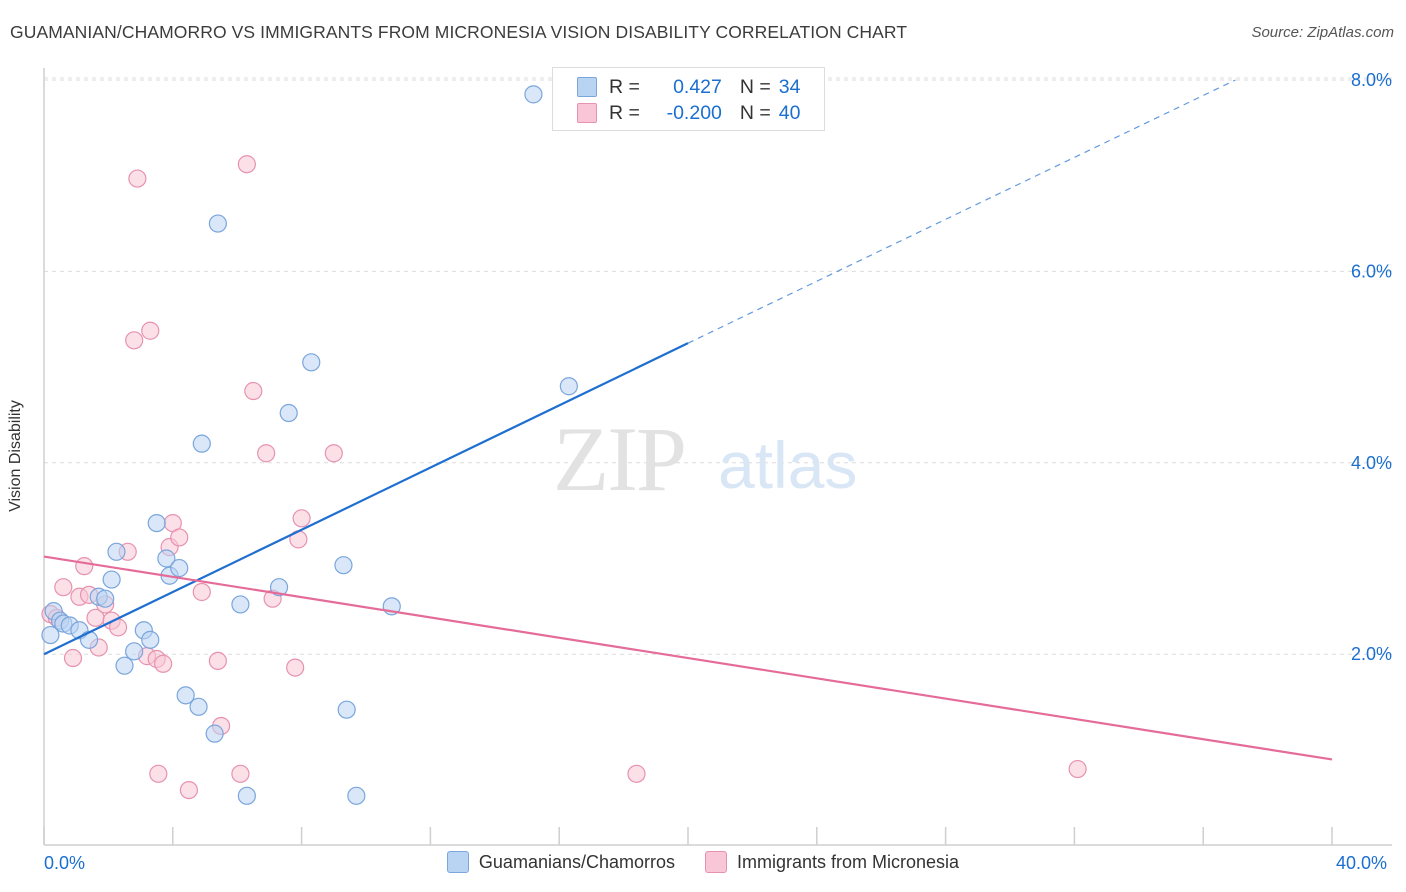 Image resolution: width=1406 pixels, height=892 pixels. What do you see at coordinates (961, 211) in the screenshot?
I see `trend-line-guamanian-extension` at bounding box center [961, 211].